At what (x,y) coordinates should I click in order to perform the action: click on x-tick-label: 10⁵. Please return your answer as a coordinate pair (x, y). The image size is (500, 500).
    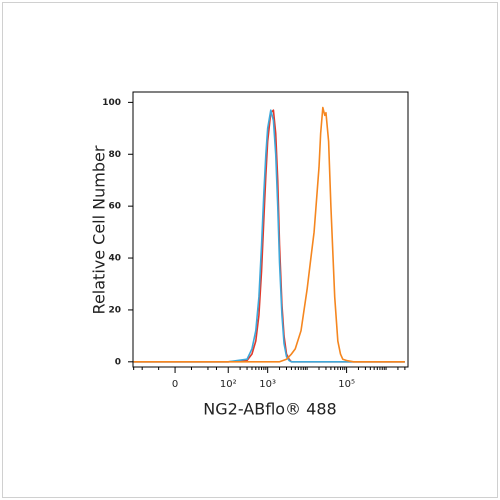
    Looking at the image, I should click on (346, 384).